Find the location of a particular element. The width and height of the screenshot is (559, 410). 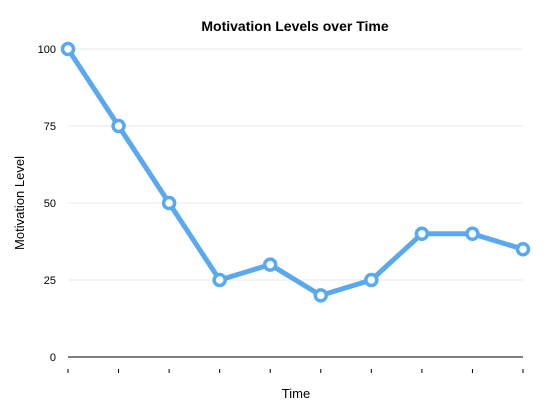

y-tick-label: 0 is located at coordinates (53, 358).